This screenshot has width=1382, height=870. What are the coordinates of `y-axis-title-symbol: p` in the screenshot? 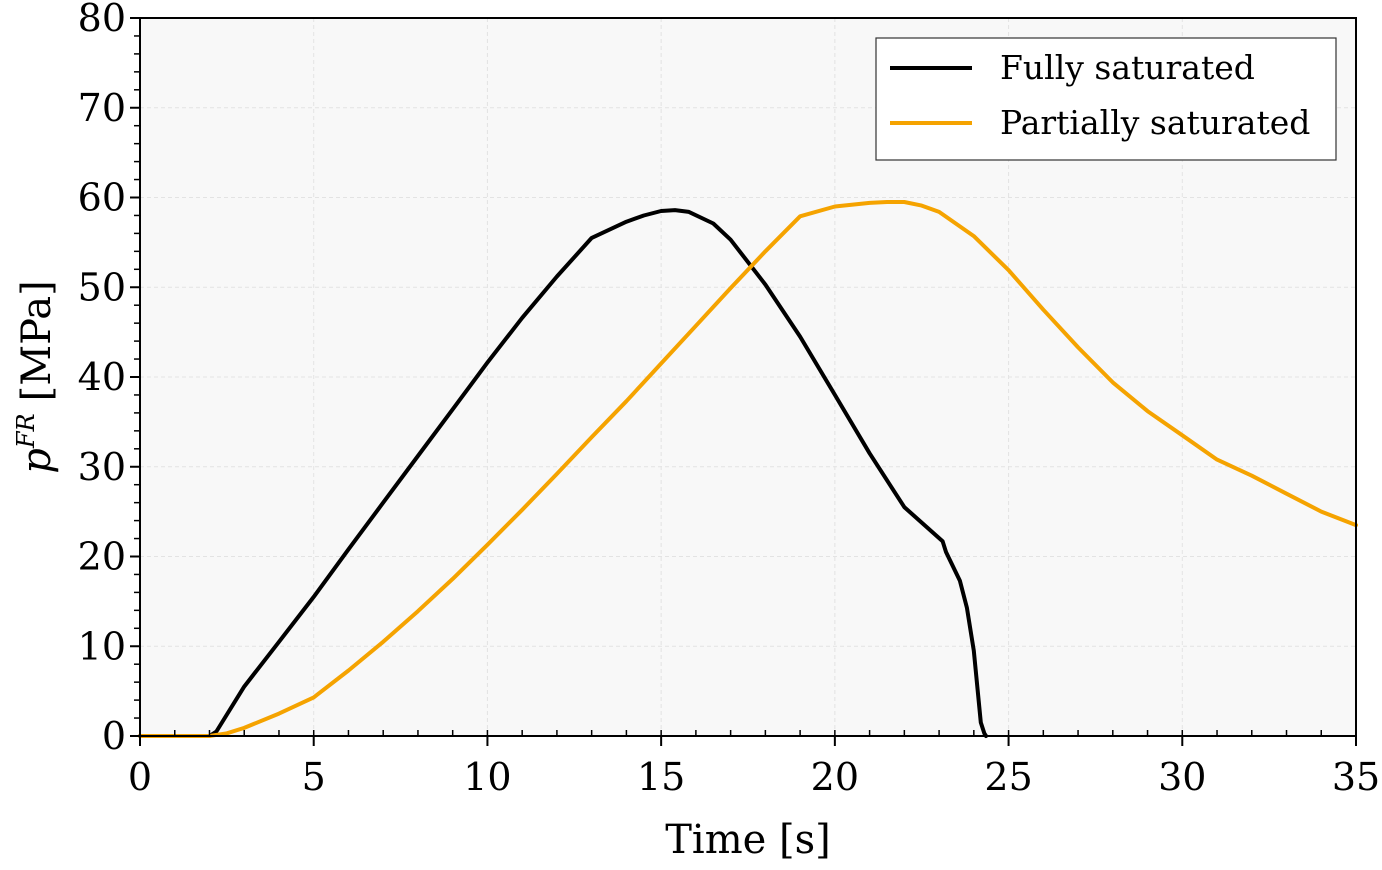 It's located at (37, 461).